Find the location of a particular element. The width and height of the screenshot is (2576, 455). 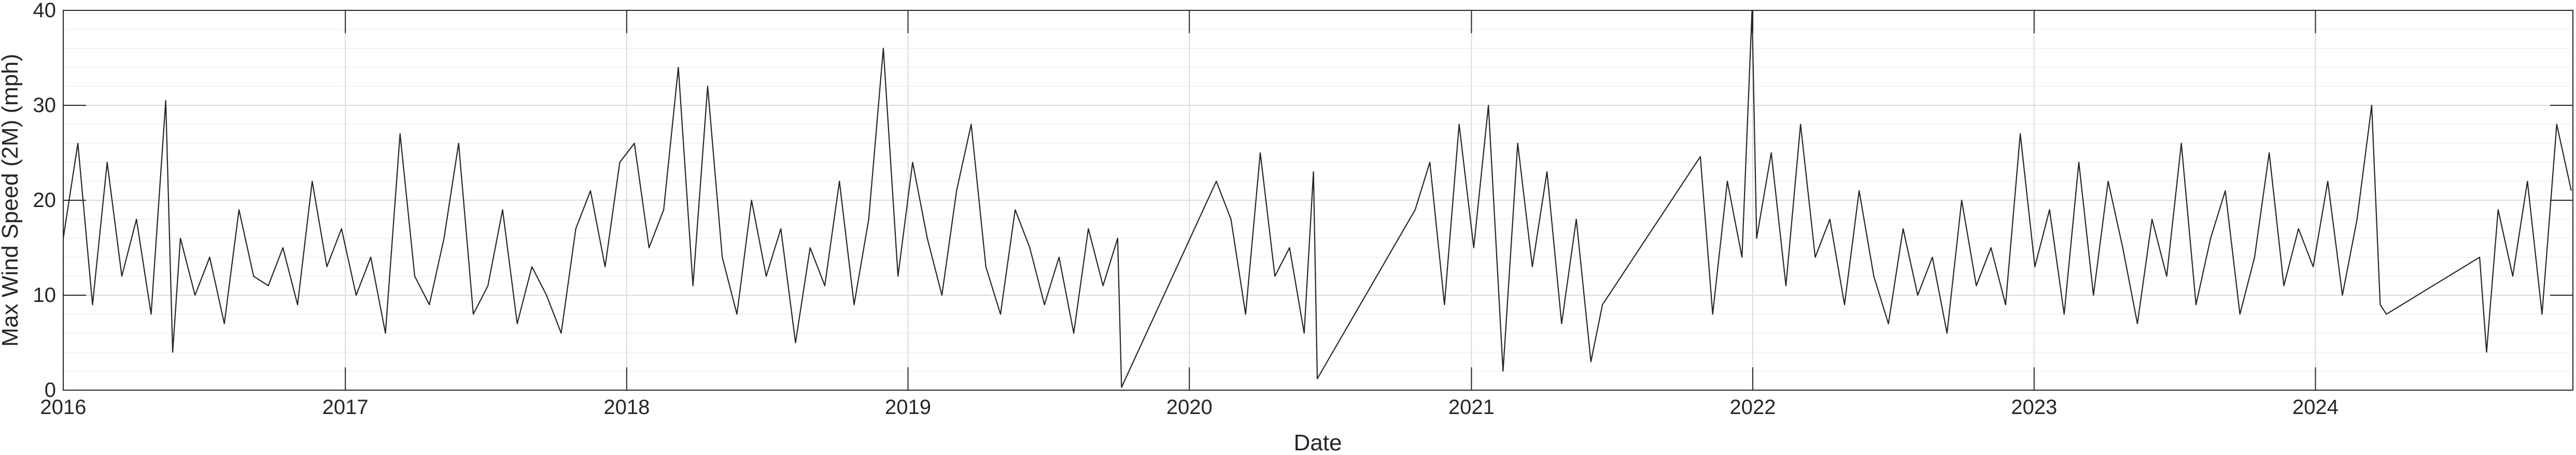

x-tick-label: 2016 is located at coordinates (63, 407).